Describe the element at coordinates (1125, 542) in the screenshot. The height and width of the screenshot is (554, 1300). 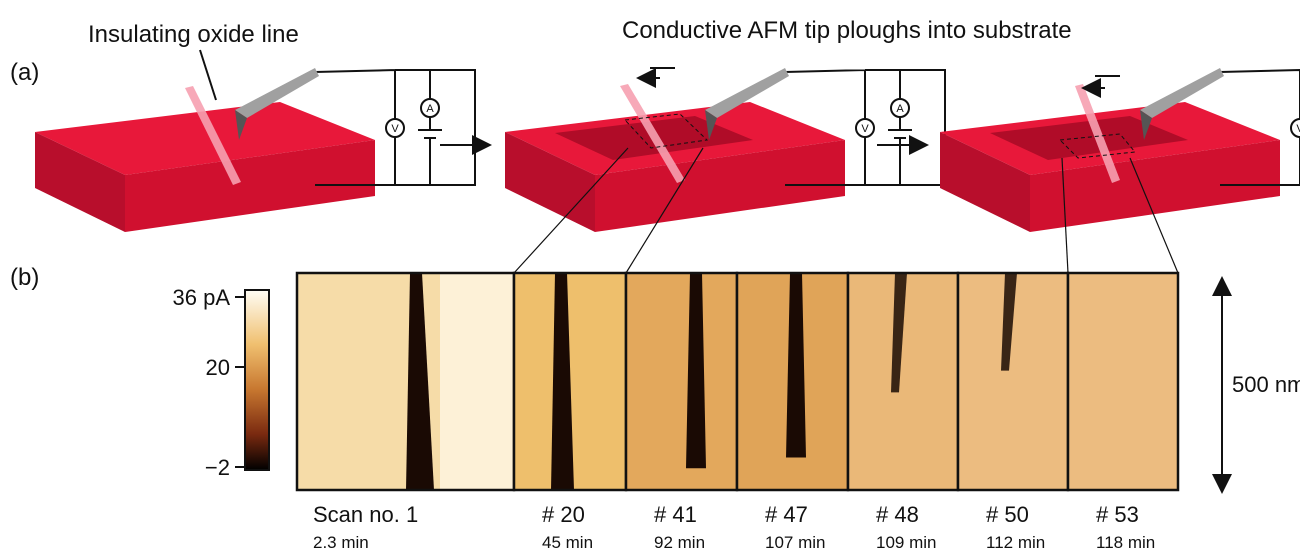
I see `scan-time: 118 min` at that location.